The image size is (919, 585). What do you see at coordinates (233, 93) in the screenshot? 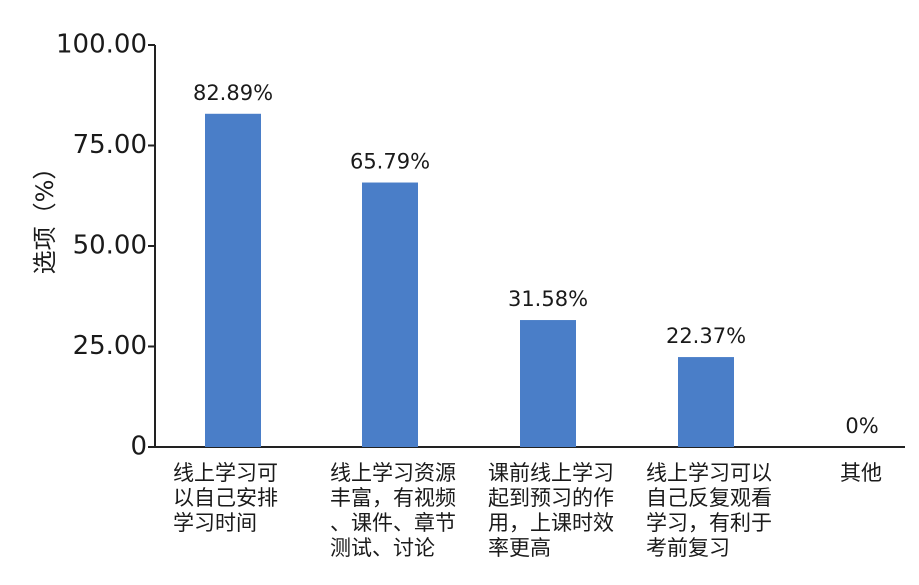
I see `value-label: 82.89%` at bounding box center [233, 93].